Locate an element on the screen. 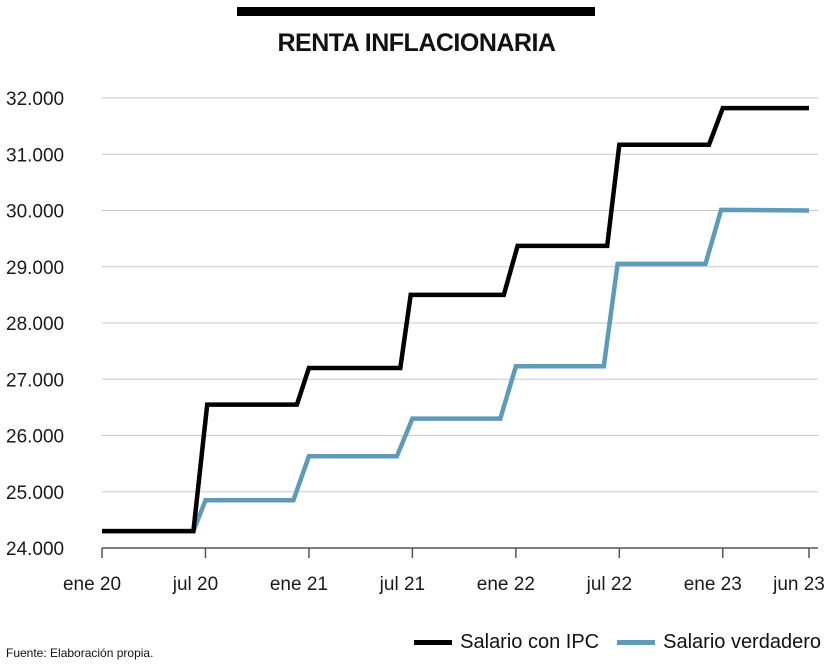 This screenshot has height=671, width=833. y-tick-label: 28.000 is located at coordinates (35, 324).